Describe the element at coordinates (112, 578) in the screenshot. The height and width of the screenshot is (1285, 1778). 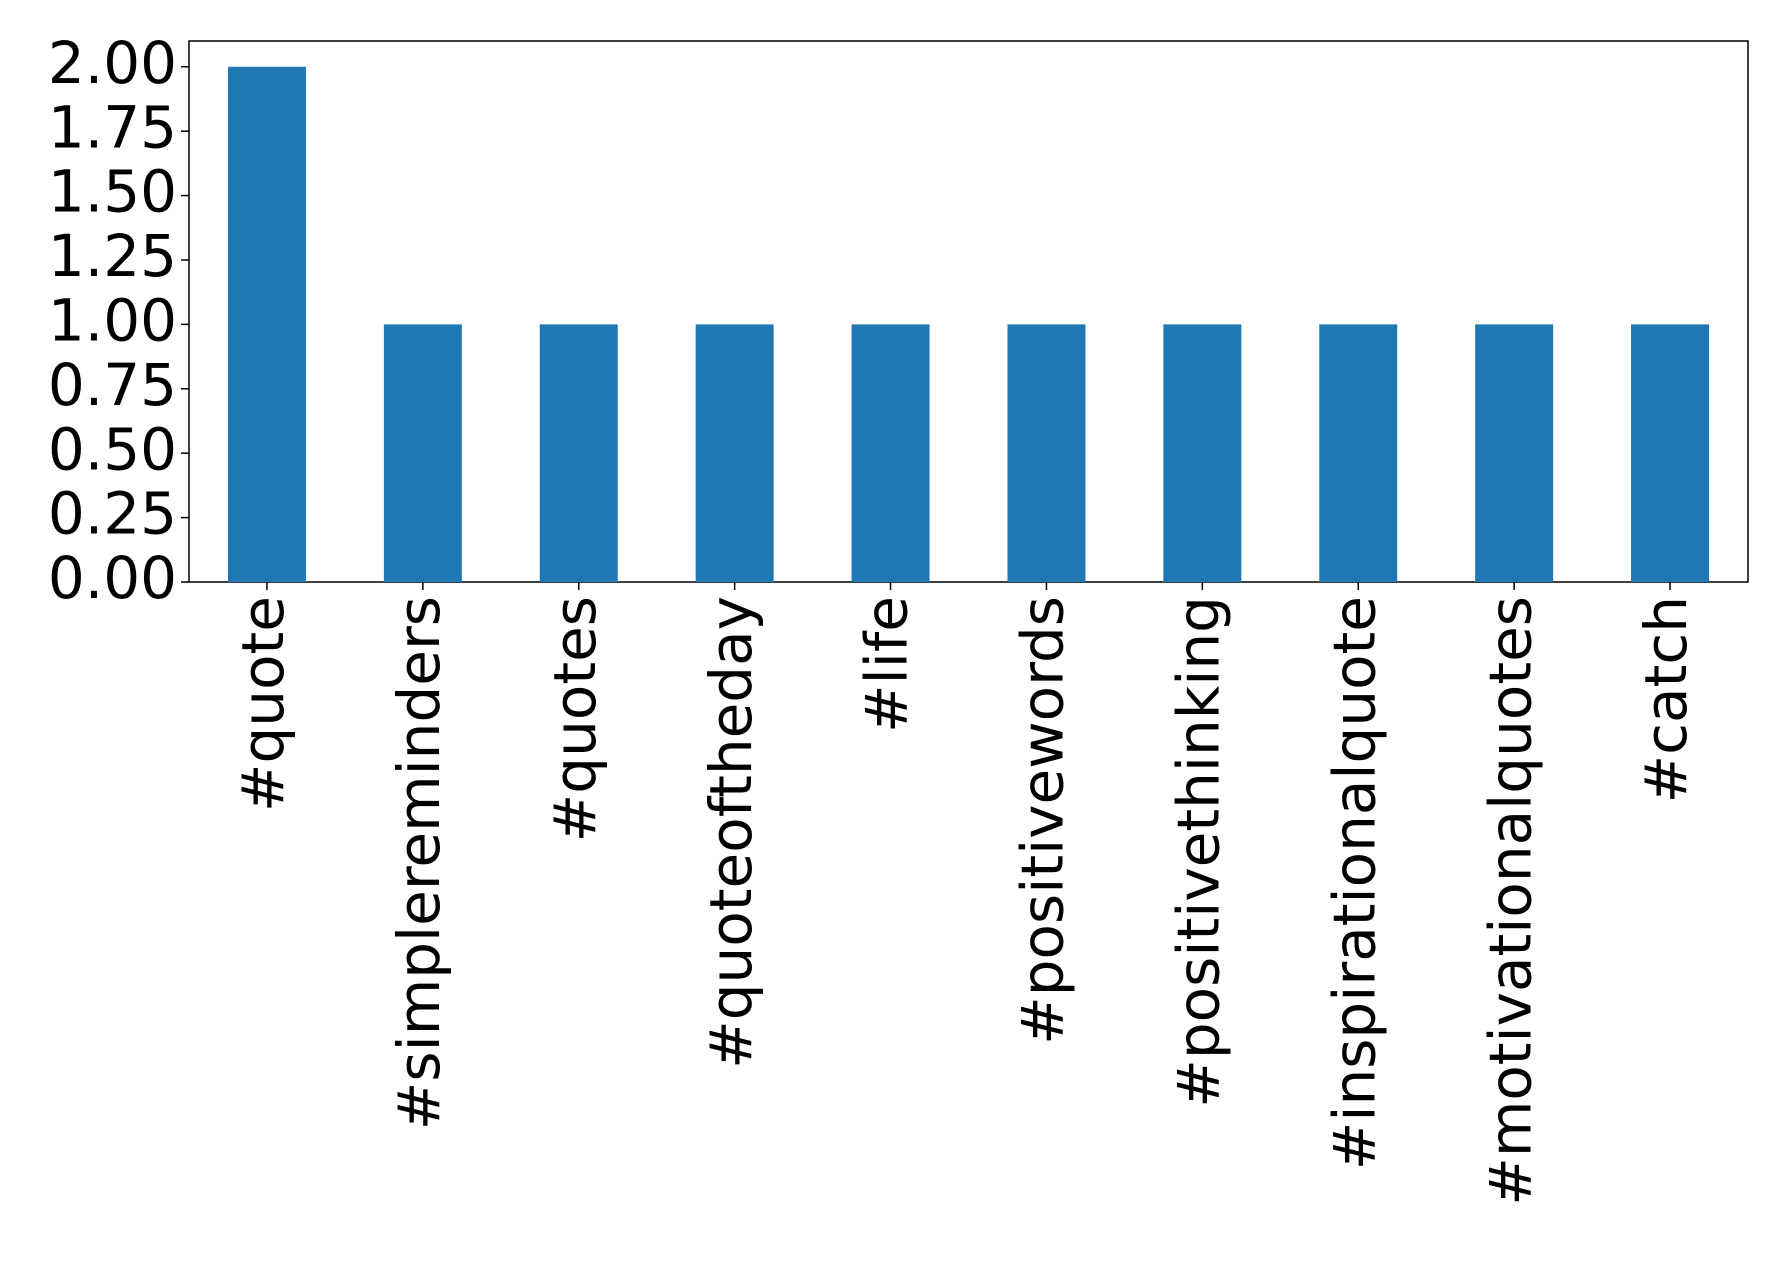
I see `y-tick-label: 0.00` at that location.